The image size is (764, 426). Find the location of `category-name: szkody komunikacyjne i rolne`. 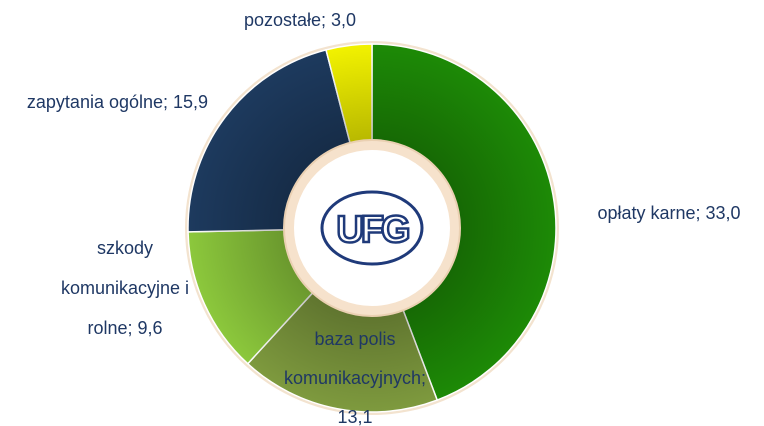

category-name: szkody komunikacyjne i rolne is located at coordinates (125, 288).